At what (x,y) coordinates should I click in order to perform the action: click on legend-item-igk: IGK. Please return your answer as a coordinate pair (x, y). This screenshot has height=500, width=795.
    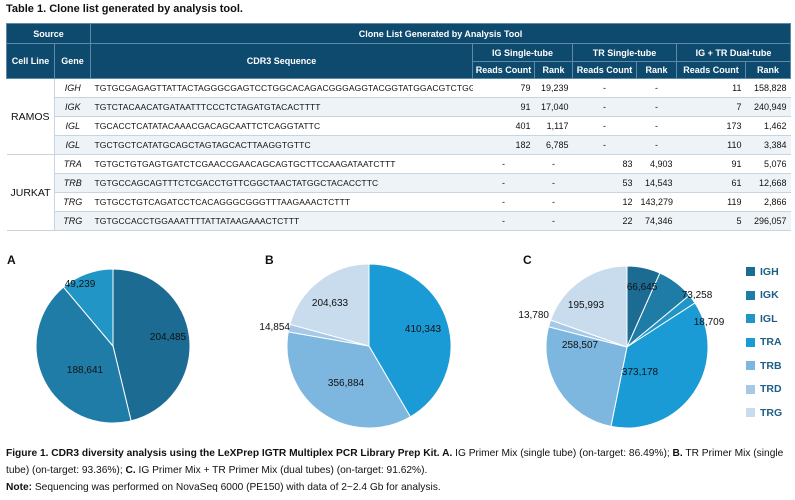
    Looking at the image, I should click on (766, 295).